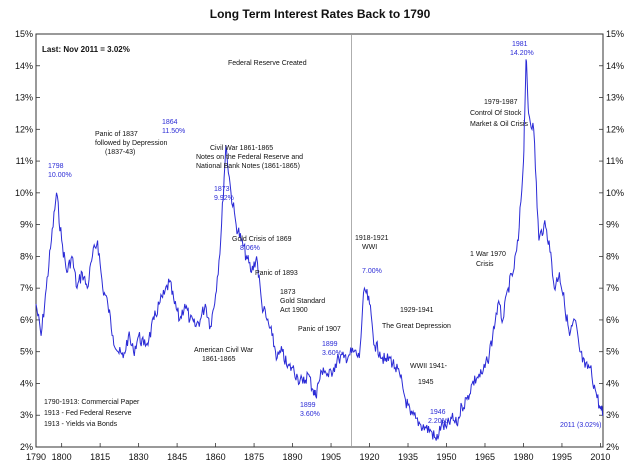  What do you see at coordinates (116, 134) in the screenshot?
I see `annotation-1837-line1: Panic of 1837` at bounding box center [116, 134].